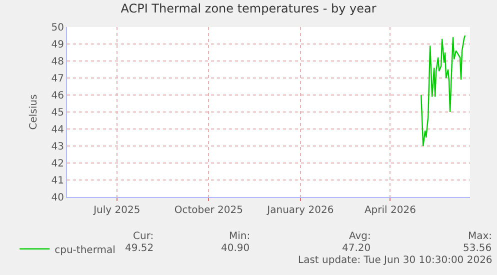 The height and width of the screenshot is (275, 497). Describe the element at coordinates (300, 210) in the screenshot. I see `x-tick-label: January 2026` at that location.